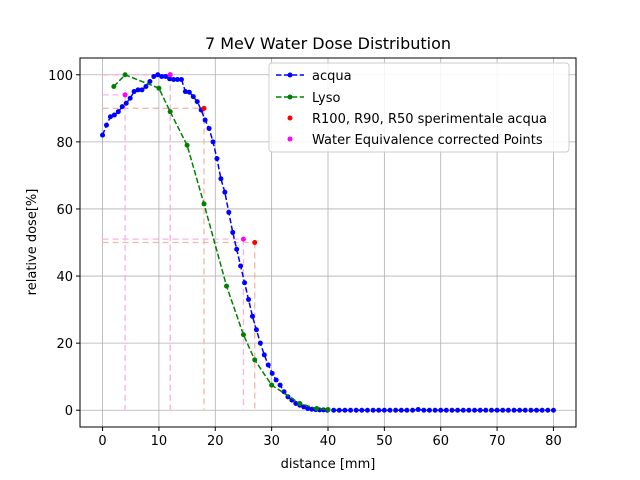 This screenshot has height=480, width=640. What do you see at coordinates (328, 43) in the screenshot?
I see `chart-title: 7 MeV Water Dose Distribution` at bounding box center [328, 43].